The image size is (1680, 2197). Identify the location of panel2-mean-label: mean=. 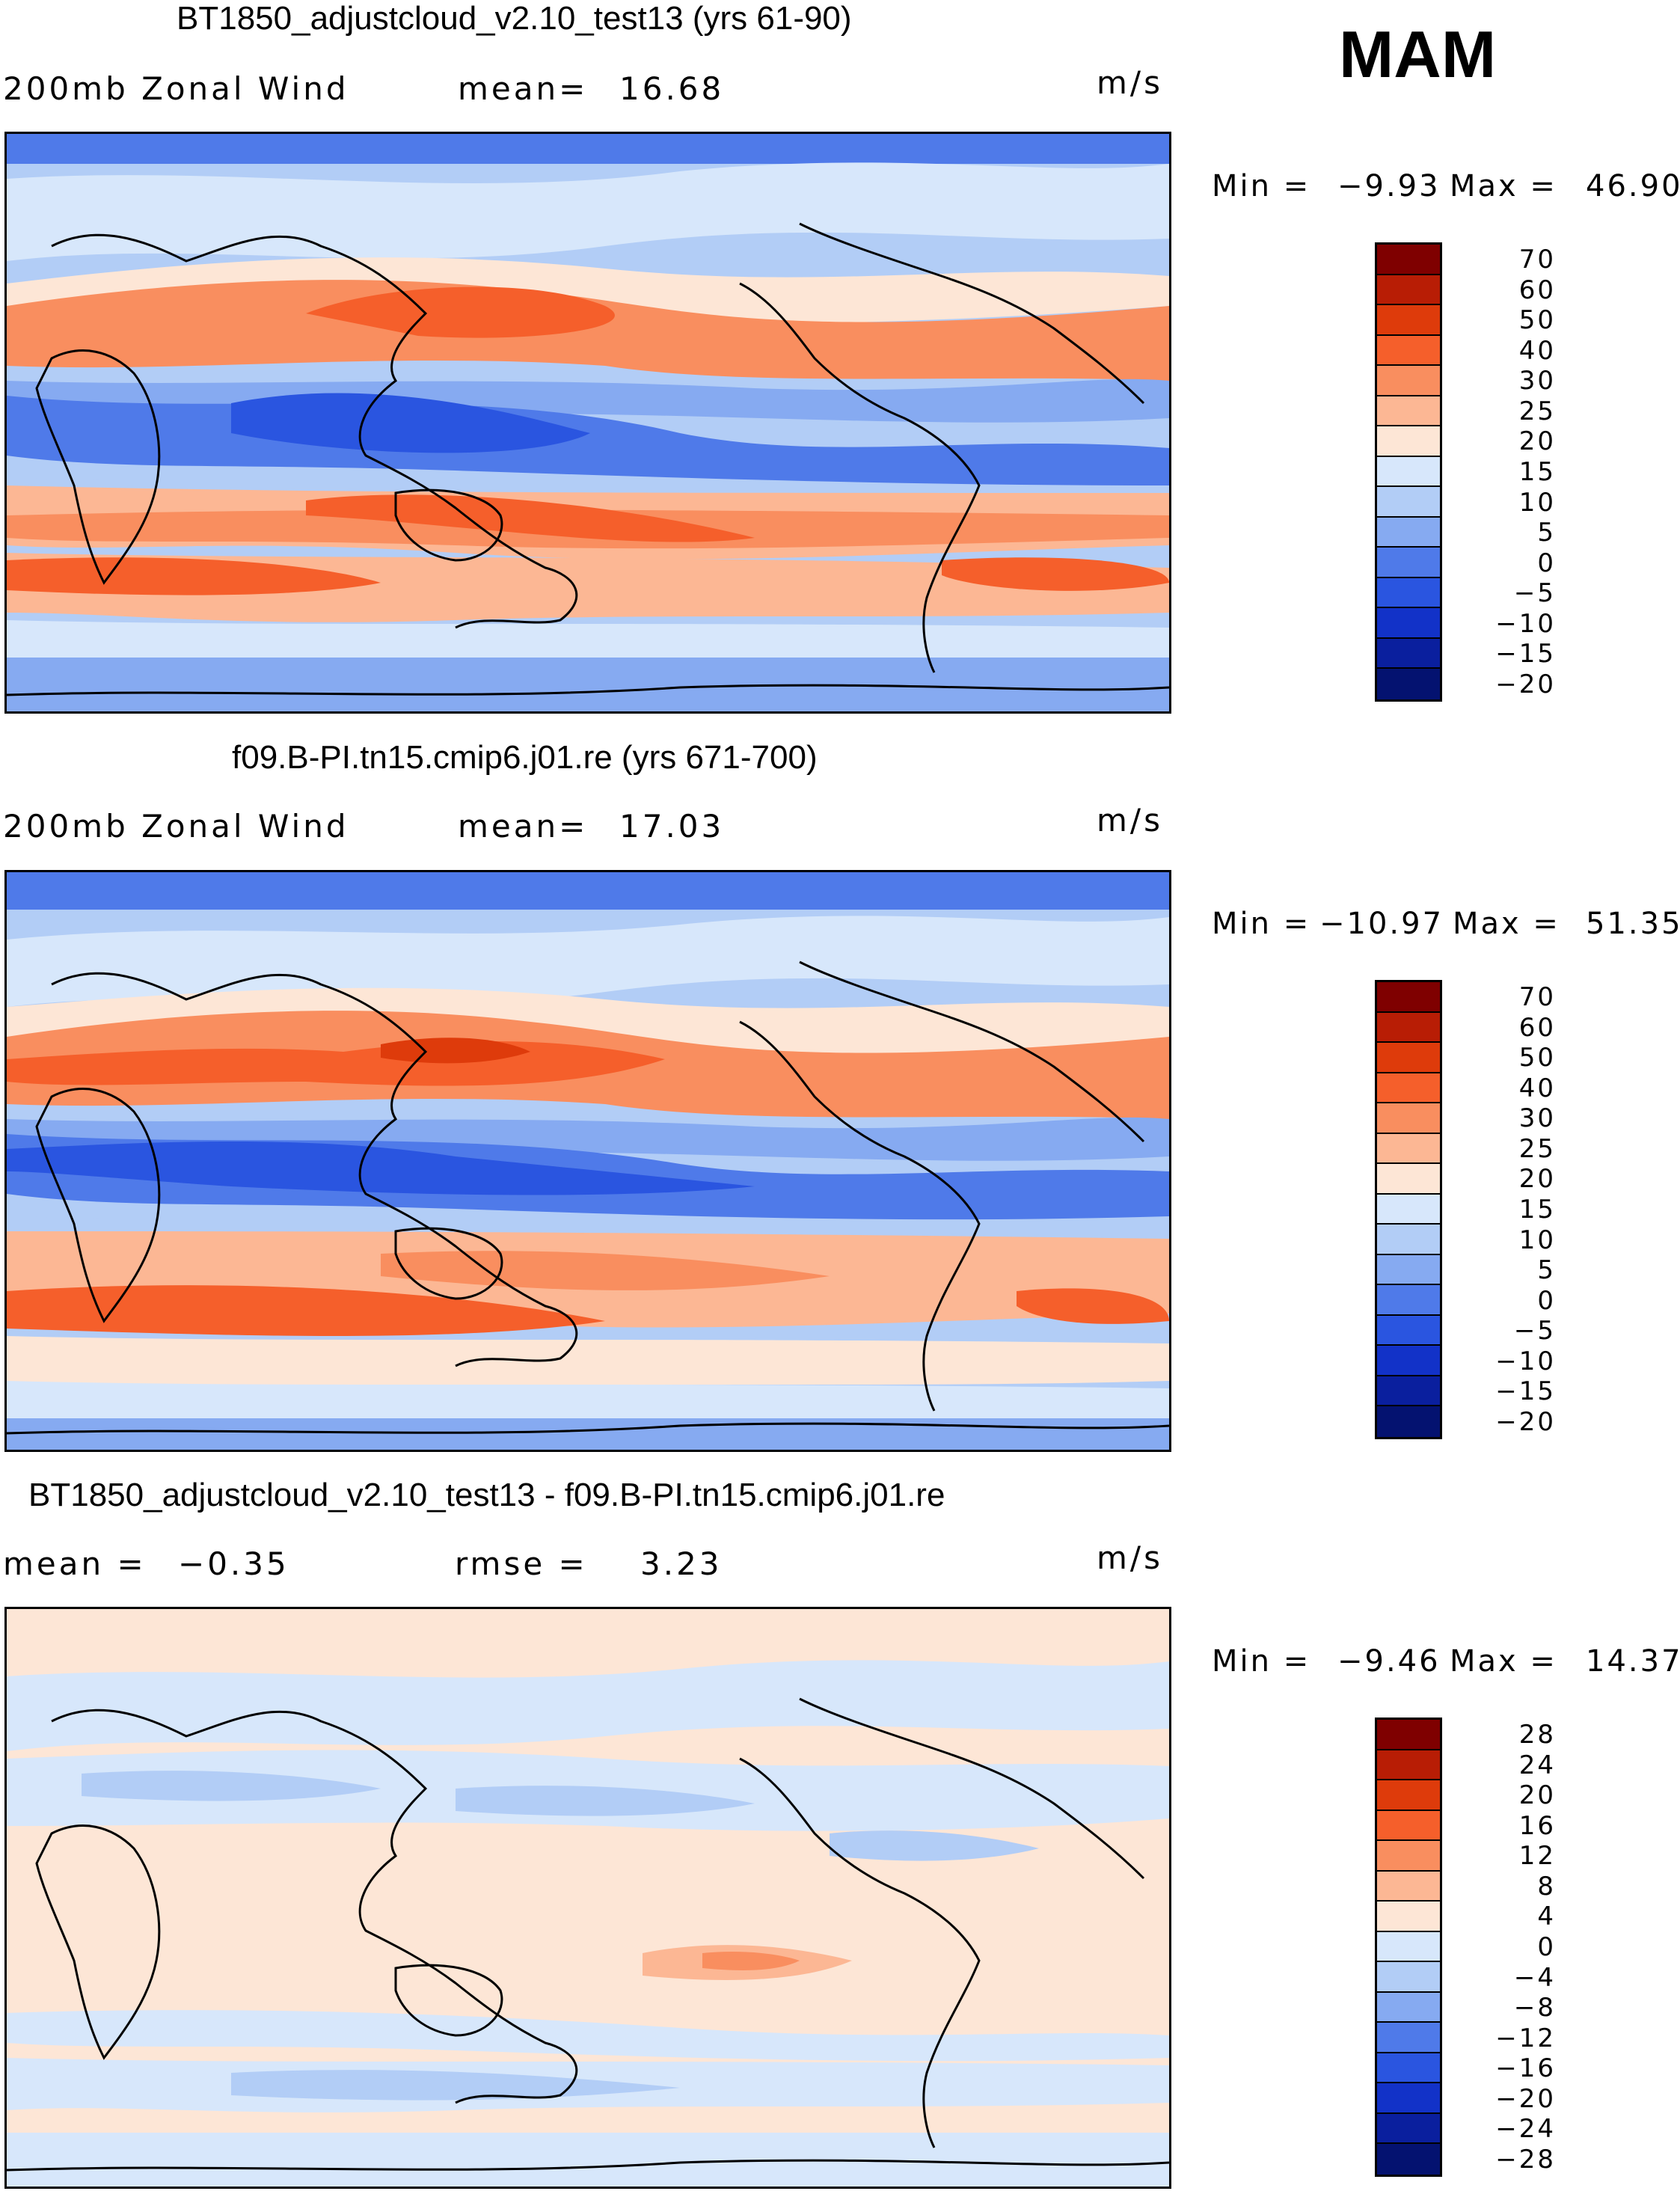
(523, 826).